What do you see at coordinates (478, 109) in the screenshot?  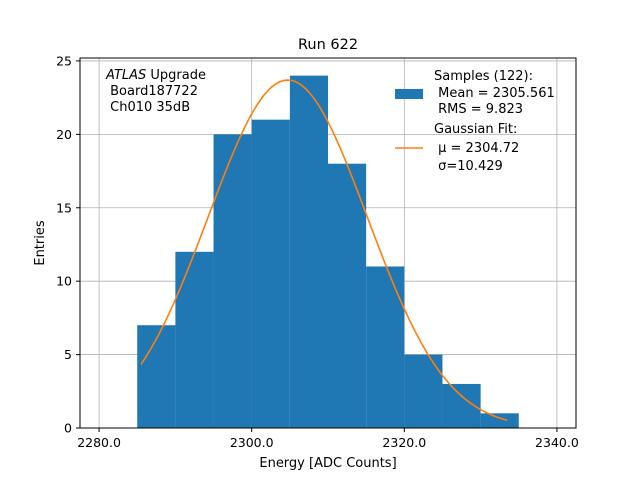 I see `legend-samples-rms: RMS = 9.823` at bounding box center [478, 109].